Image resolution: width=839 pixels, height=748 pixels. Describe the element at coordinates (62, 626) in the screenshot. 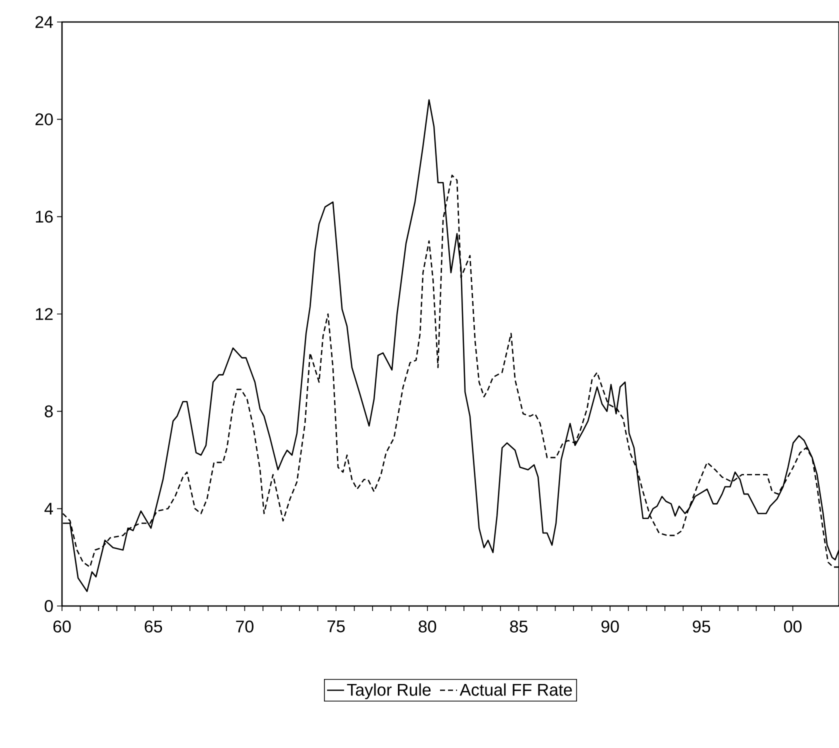

I see `x-tick-label: 60` at that location.